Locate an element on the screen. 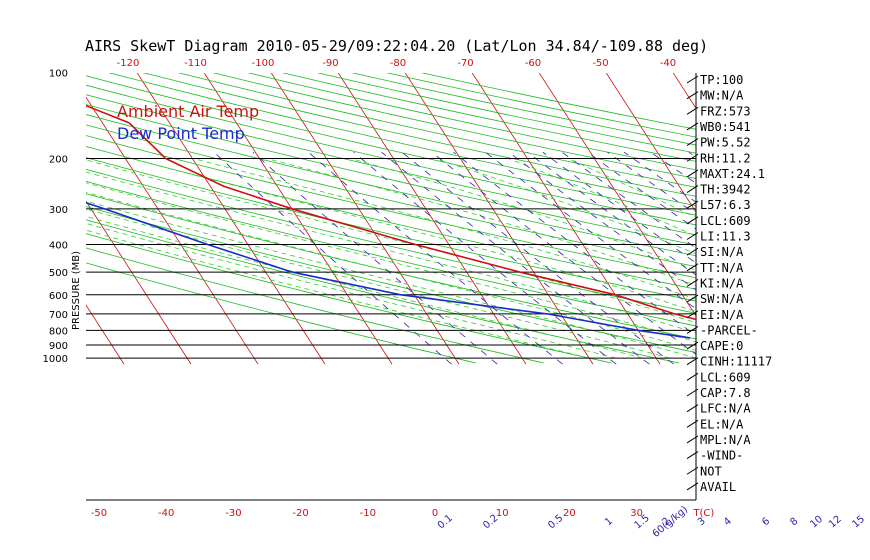  top-temperature-tick: -60 is located at coordinates (533, 63).